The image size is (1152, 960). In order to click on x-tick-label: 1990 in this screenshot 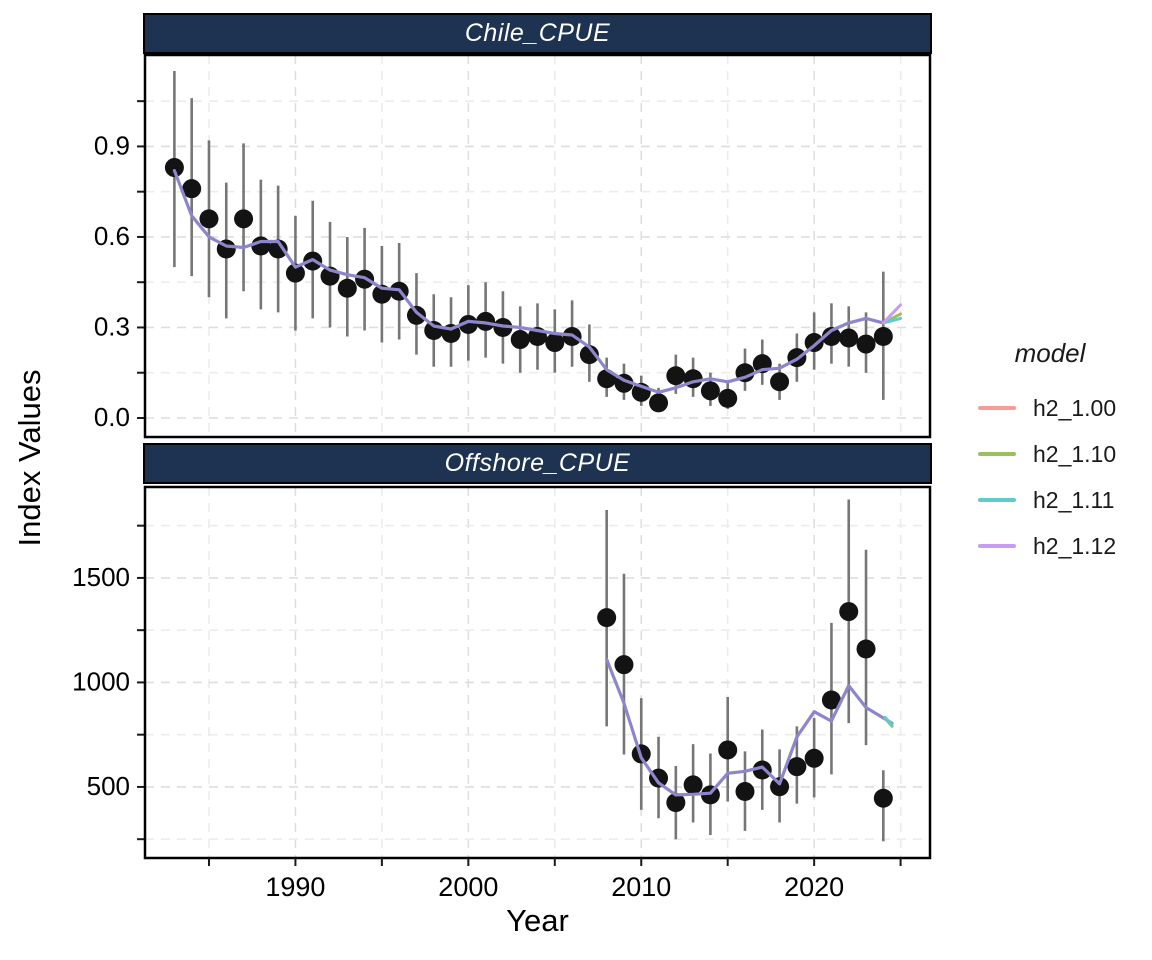, I will do `click(295, 887)`.